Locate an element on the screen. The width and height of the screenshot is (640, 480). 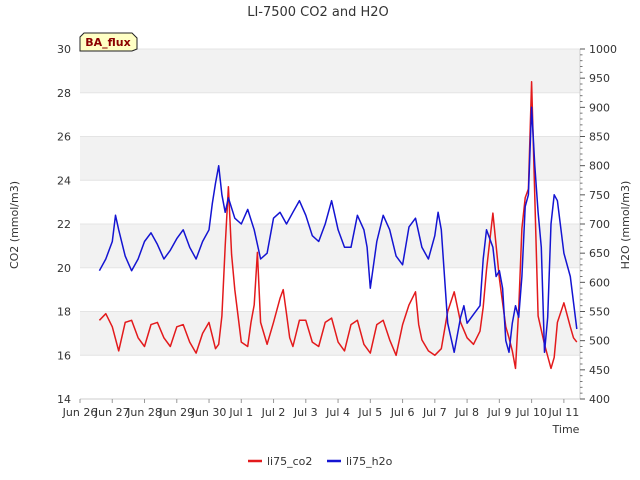
badge-label: BA_flux is located at coordinates (107, 42).